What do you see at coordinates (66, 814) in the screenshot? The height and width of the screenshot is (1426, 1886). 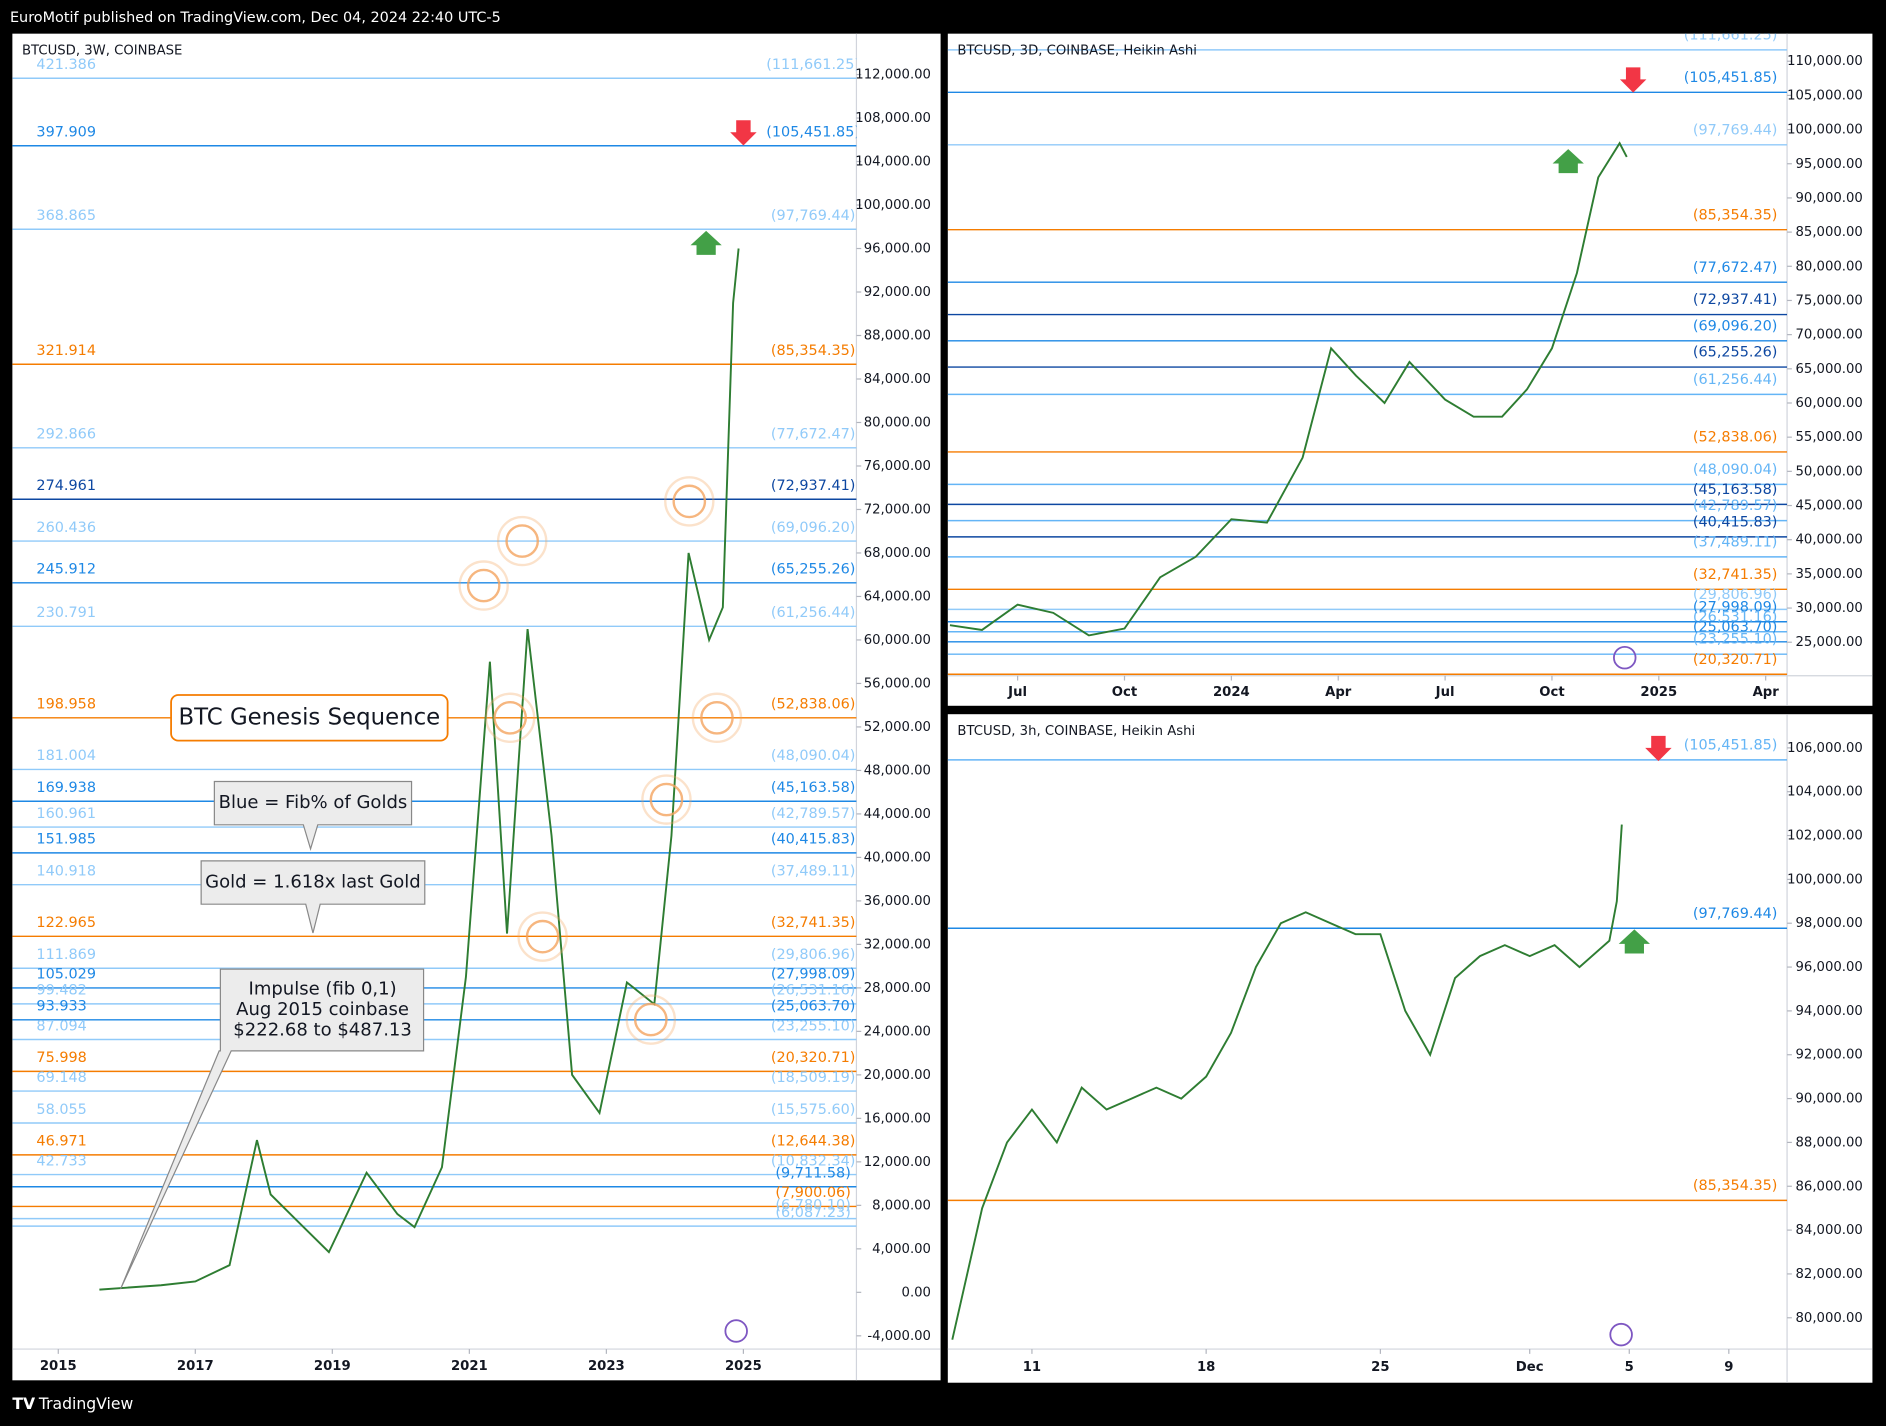 I see `level-ratio: 160.961` at bounding box center [66, 814].